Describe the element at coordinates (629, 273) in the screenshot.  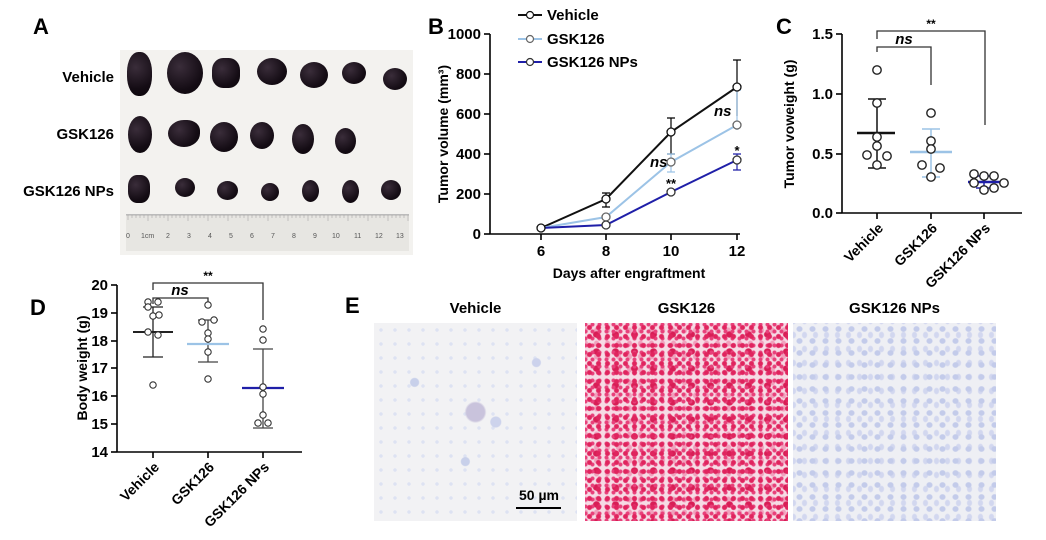
I see `x-axis-label: Days after engraftment` at that location.